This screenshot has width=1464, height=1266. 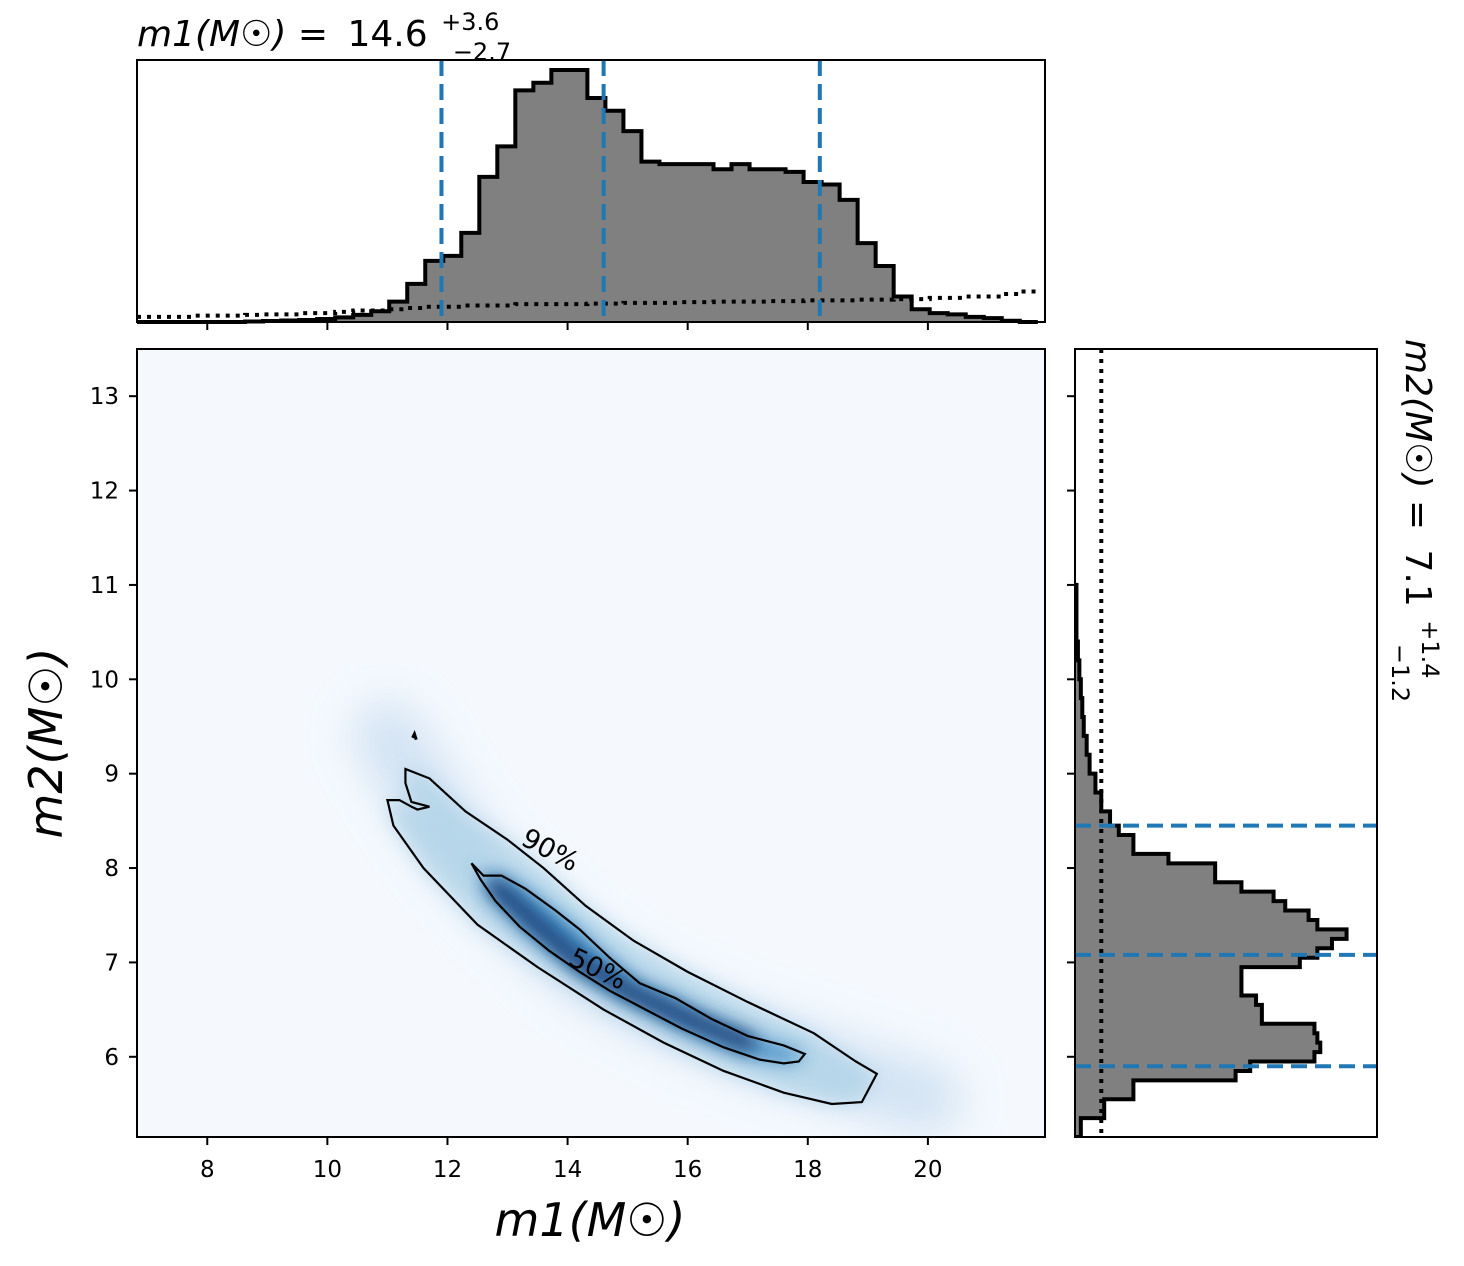 I want to click on m1-histogram, so click(x=587, y=196).